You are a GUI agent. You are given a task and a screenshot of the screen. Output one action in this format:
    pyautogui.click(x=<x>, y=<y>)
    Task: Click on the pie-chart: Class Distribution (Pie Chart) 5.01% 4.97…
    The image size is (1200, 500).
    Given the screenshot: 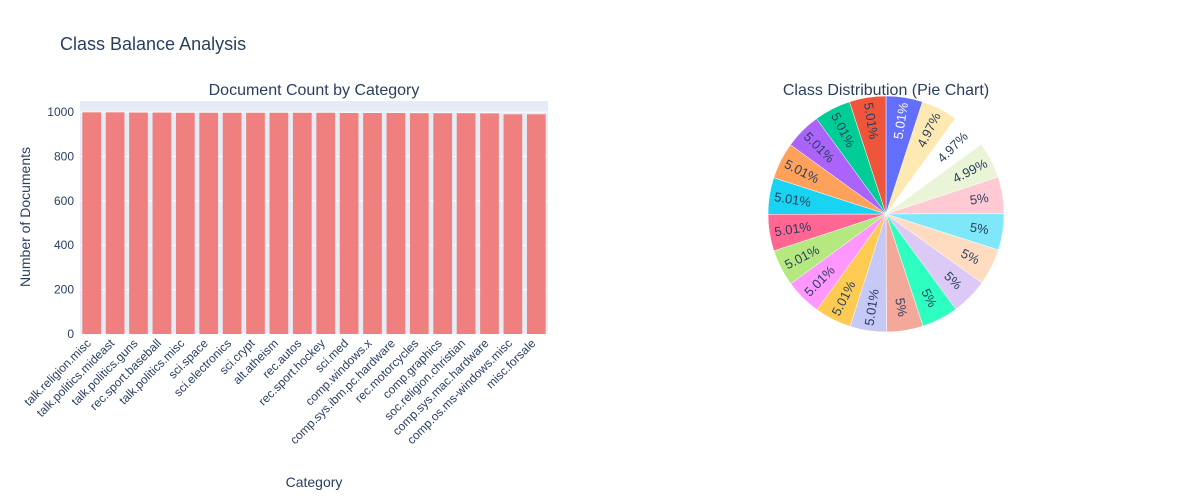 What is the action you would take?
    pyautogui.click(x=886, y=207)
    